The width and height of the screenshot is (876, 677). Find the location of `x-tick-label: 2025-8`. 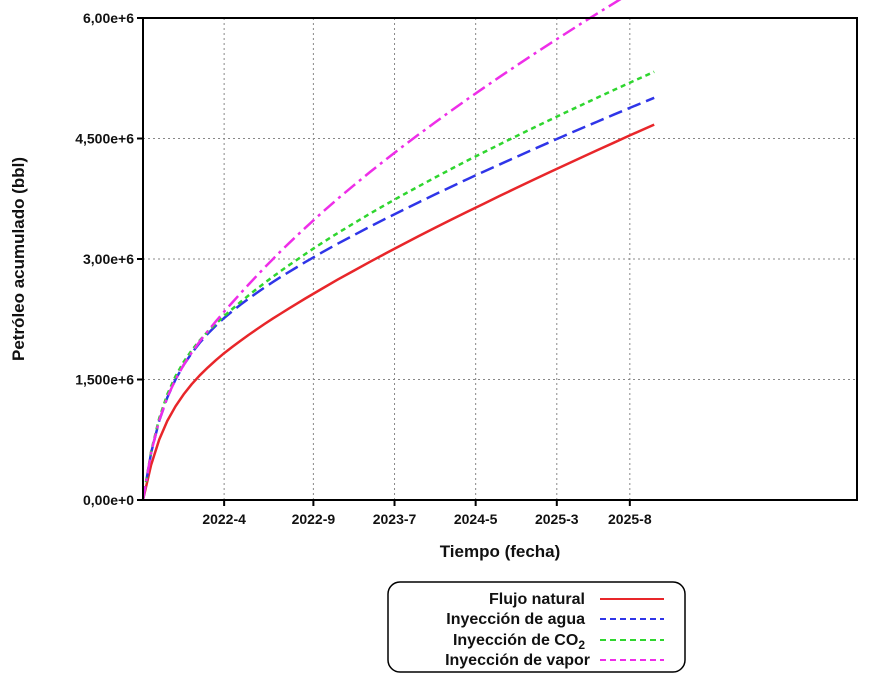

x-tick-label: 2025-8 is located at coordinates (630, 519).